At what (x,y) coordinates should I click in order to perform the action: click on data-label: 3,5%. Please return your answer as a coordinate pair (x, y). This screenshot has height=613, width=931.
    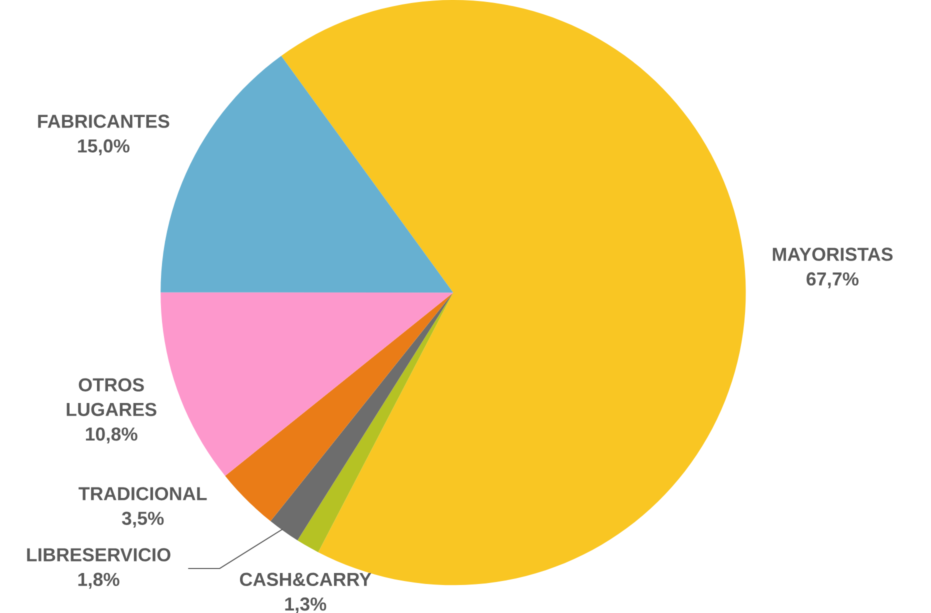
    Looking at the image, I should click on (143, 520).